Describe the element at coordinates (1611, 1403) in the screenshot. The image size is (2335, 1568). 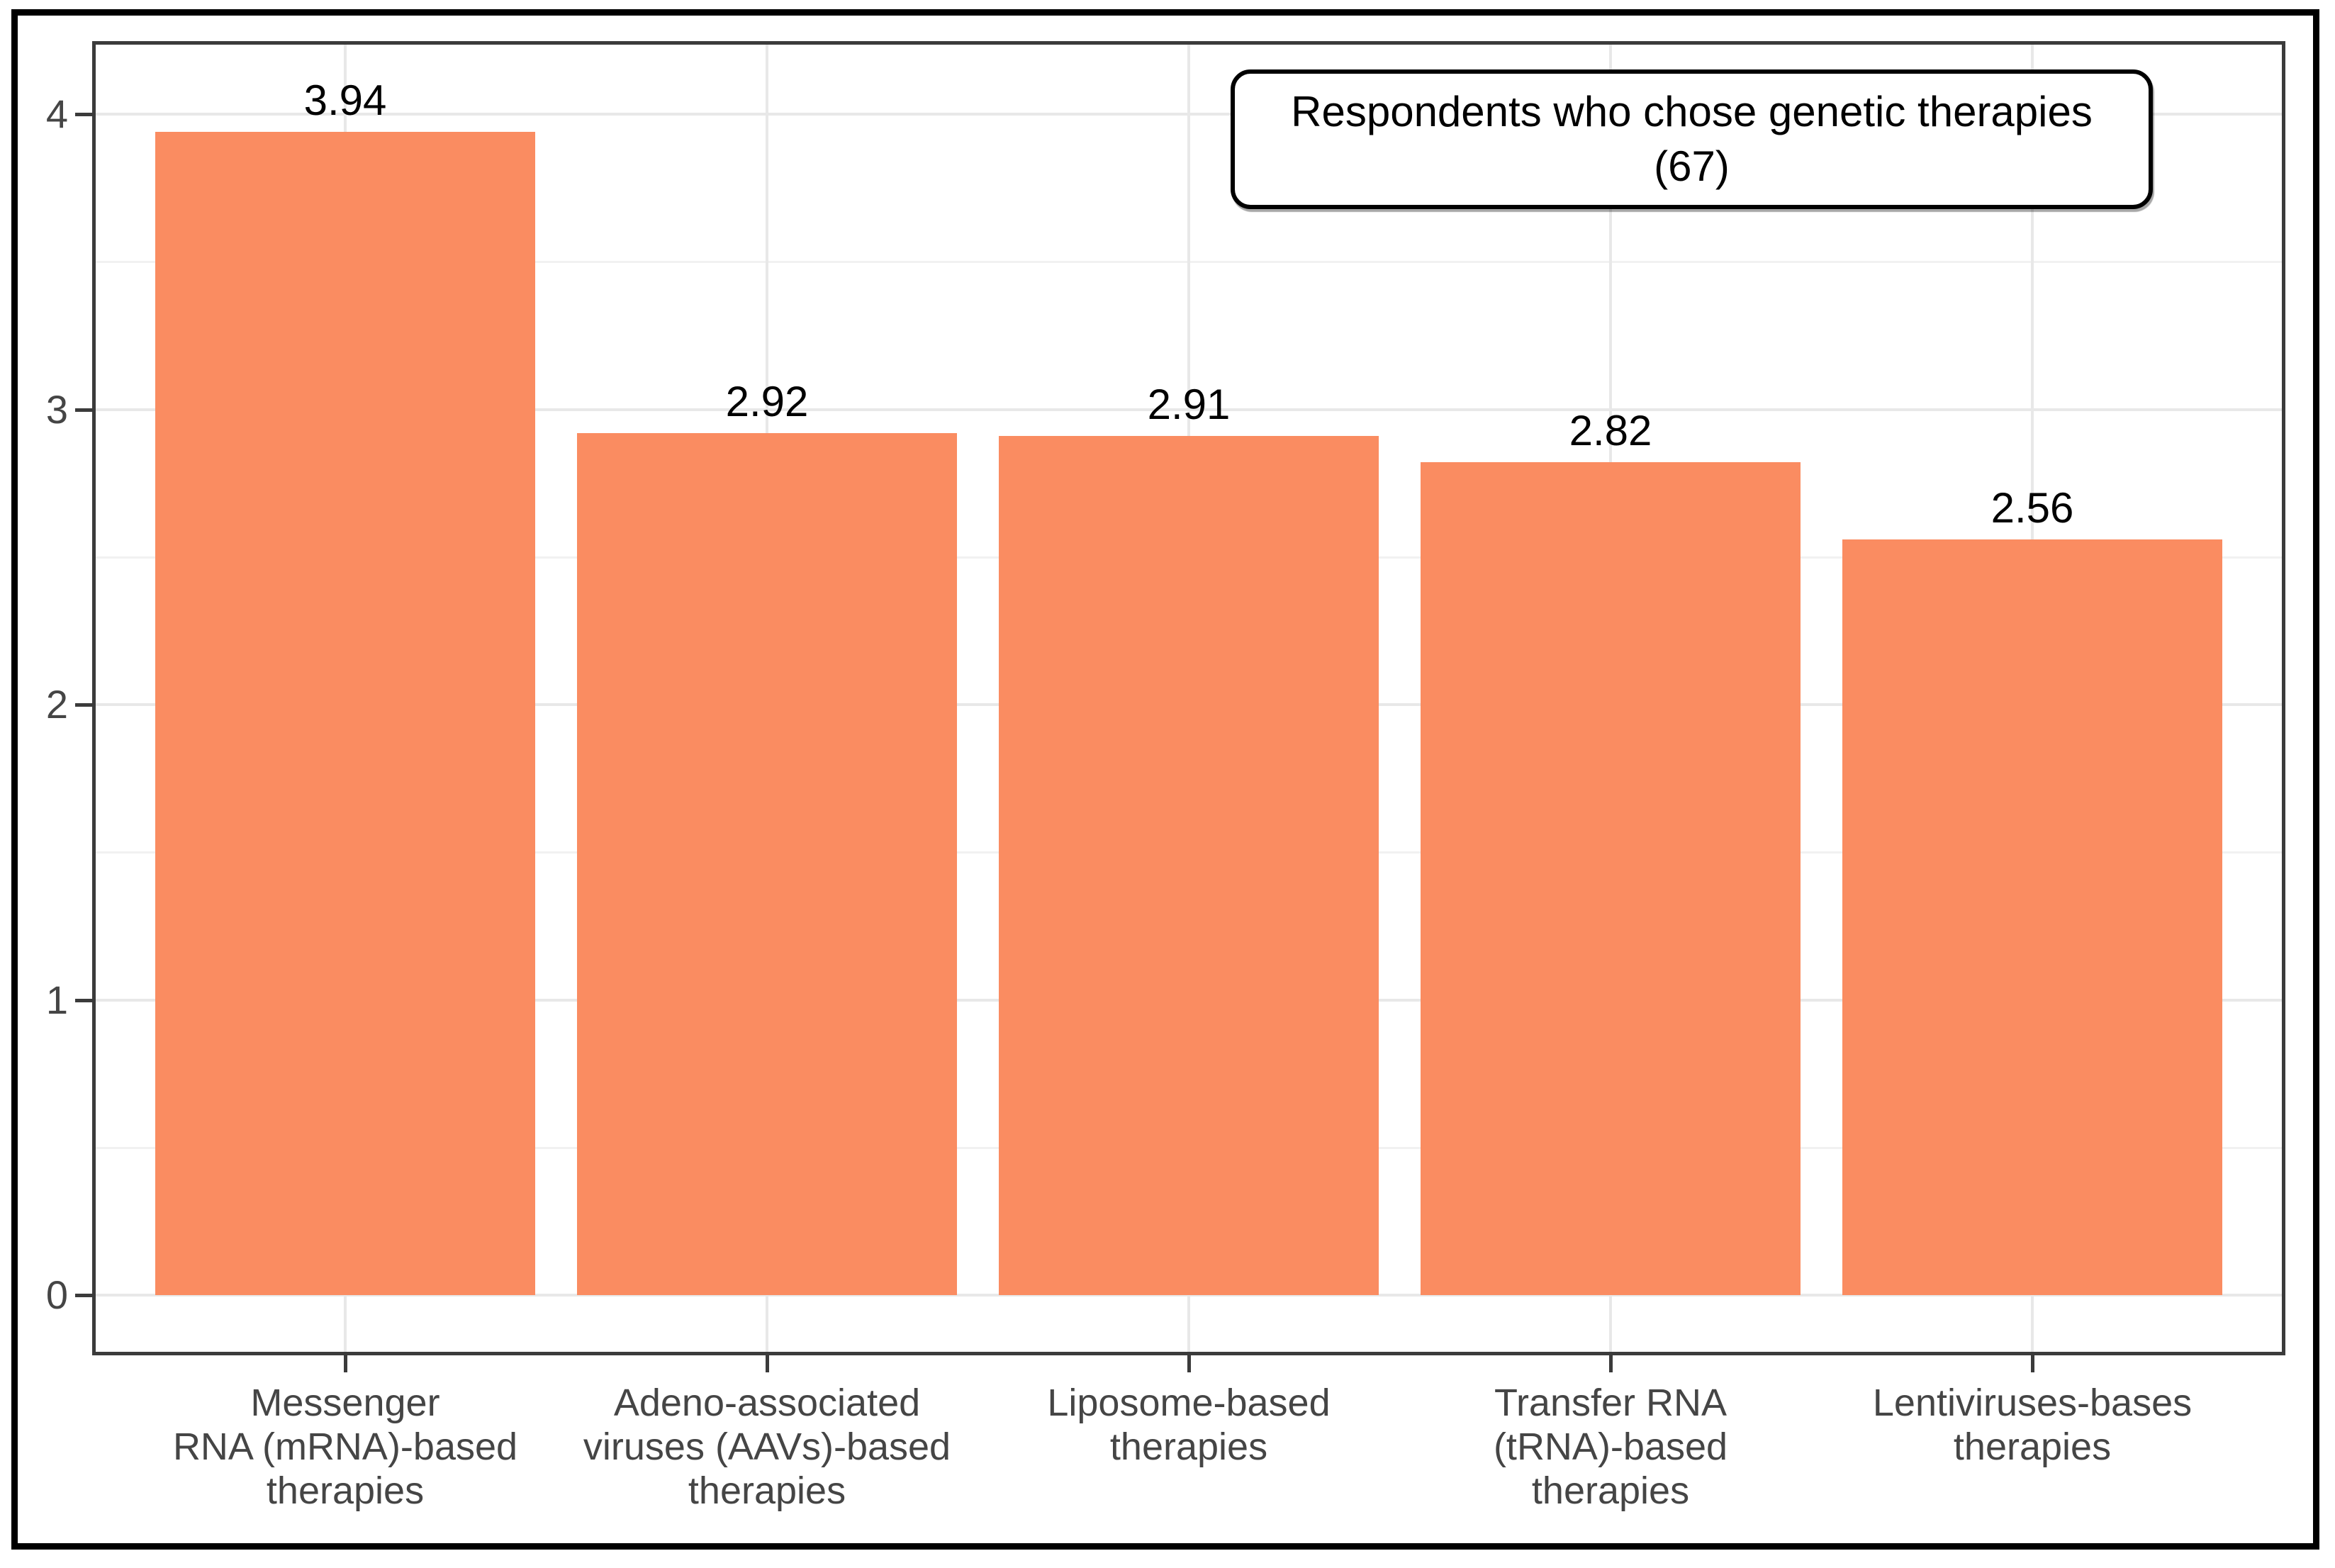
I see `x-tick-label-line: Transfer RNA` at that location.